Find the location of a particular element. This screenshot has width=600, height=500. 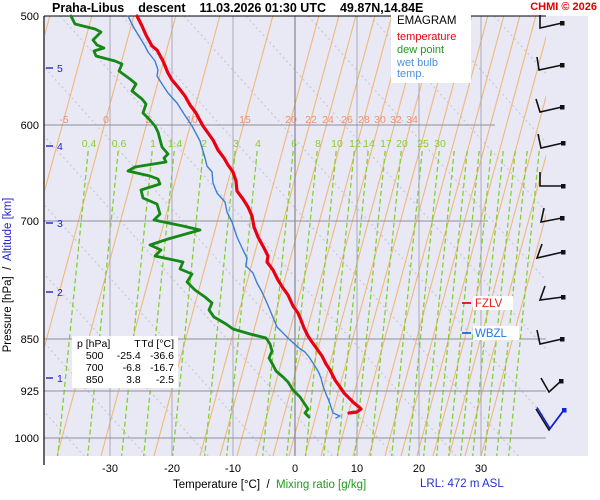

station-name: Praha-Libus is located at coordinates (88, 8).